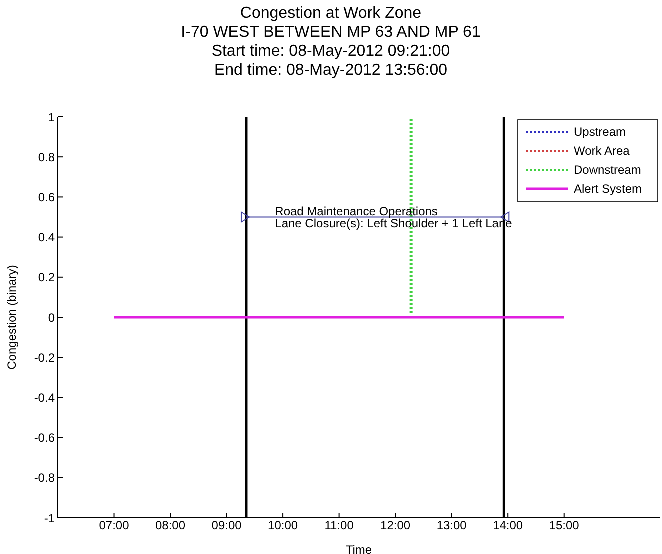  What do you see at coordinates (45, 357) in the screenshot?
I see `y-tick-label: -0.2` at bounding box center [45, 357].